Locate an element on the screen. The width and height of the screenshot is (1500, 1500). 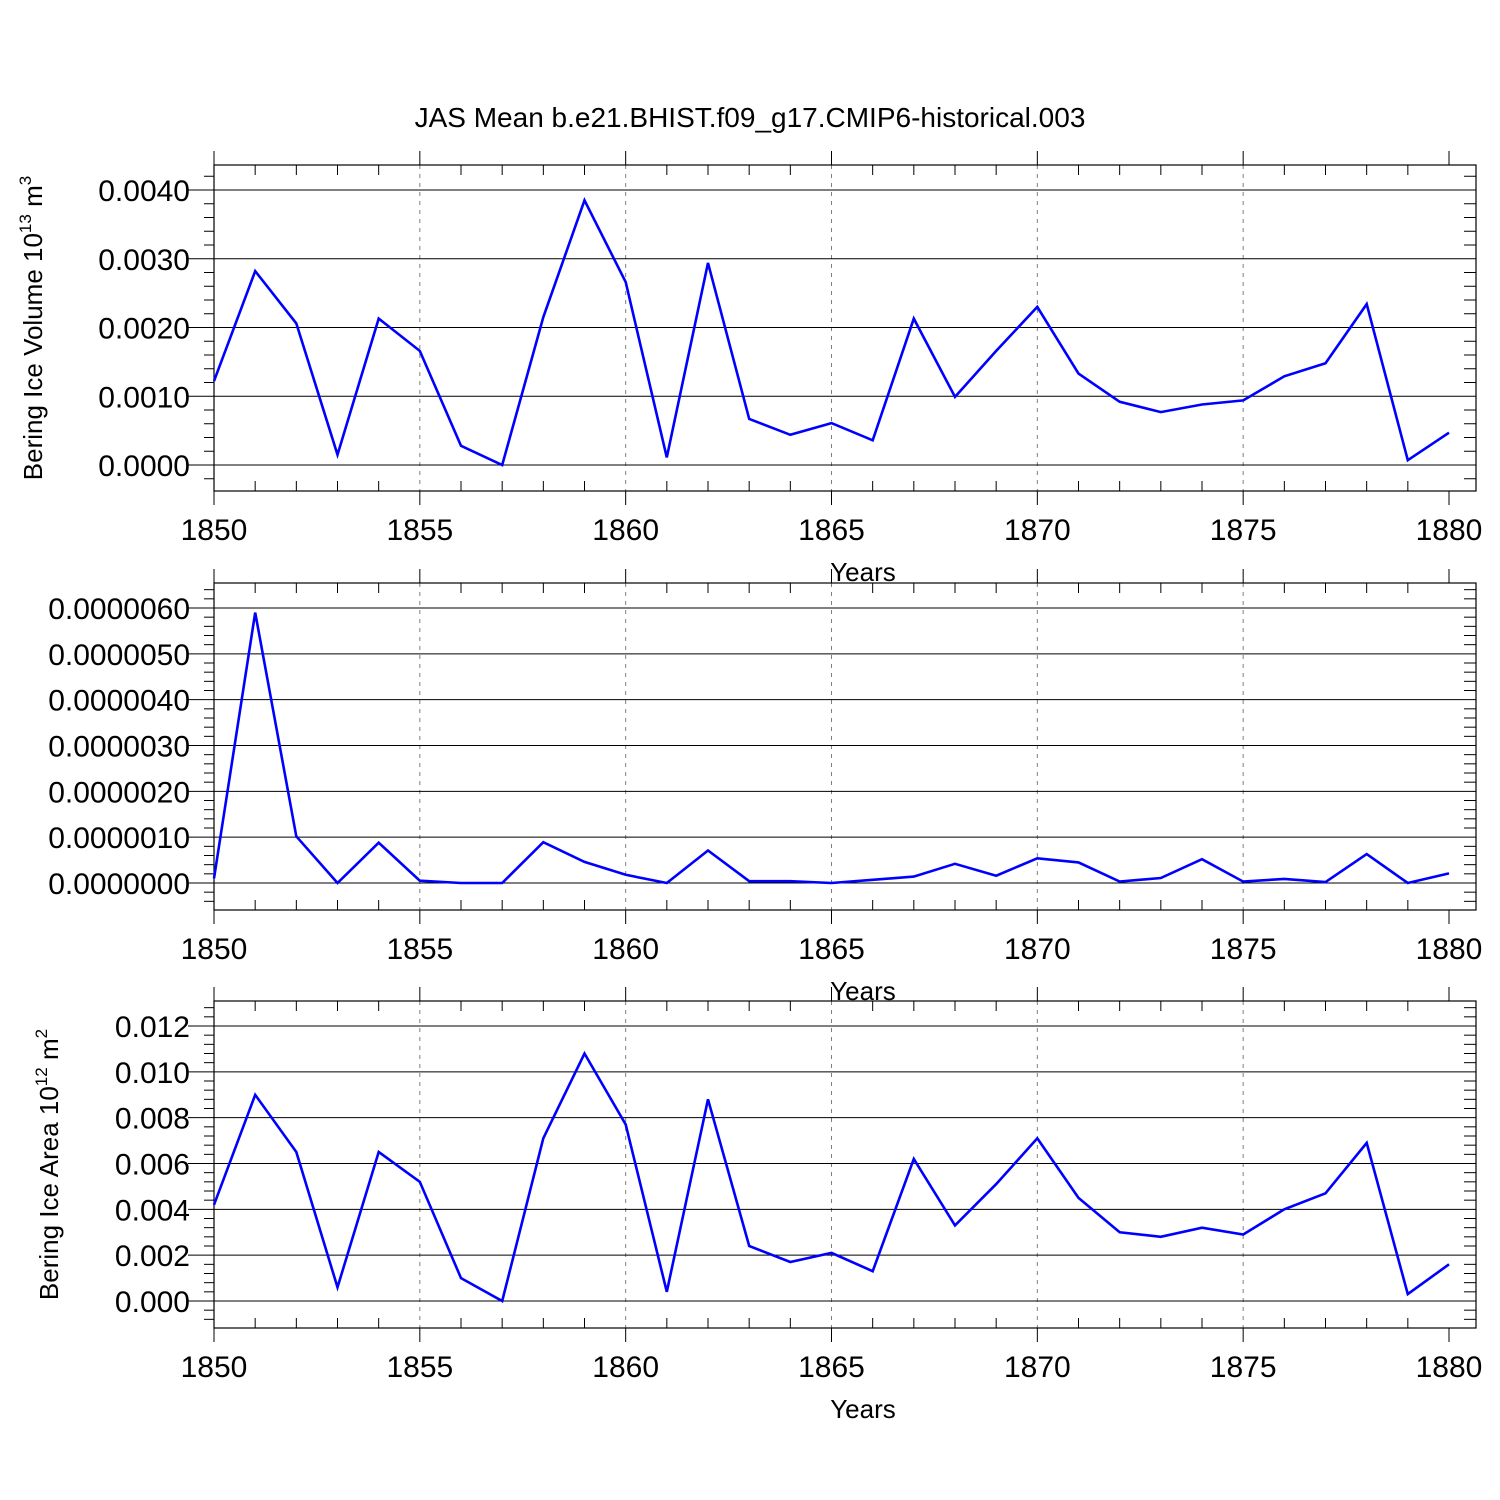
y-tick-label: 0.010 is located at coordinates (152, 1073).